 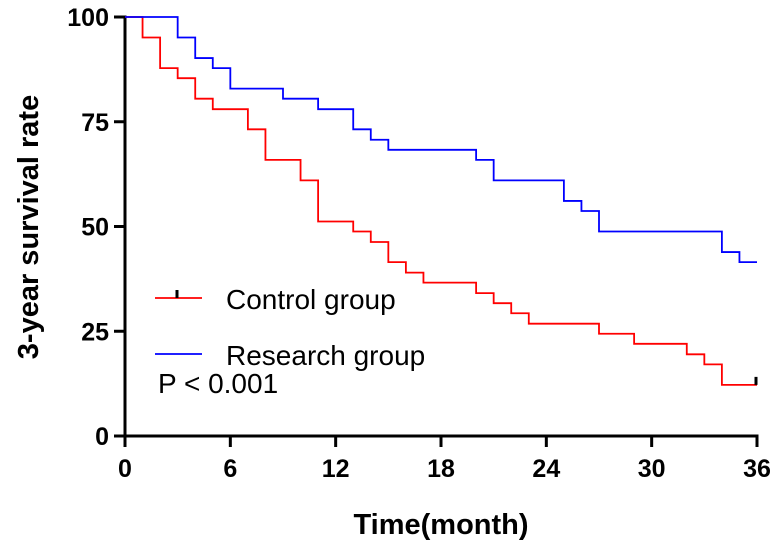 What do you see at coordinates (102, 437) in the screenshot?
I see `y-tick-label: 0` at bounding box center [102, 437].